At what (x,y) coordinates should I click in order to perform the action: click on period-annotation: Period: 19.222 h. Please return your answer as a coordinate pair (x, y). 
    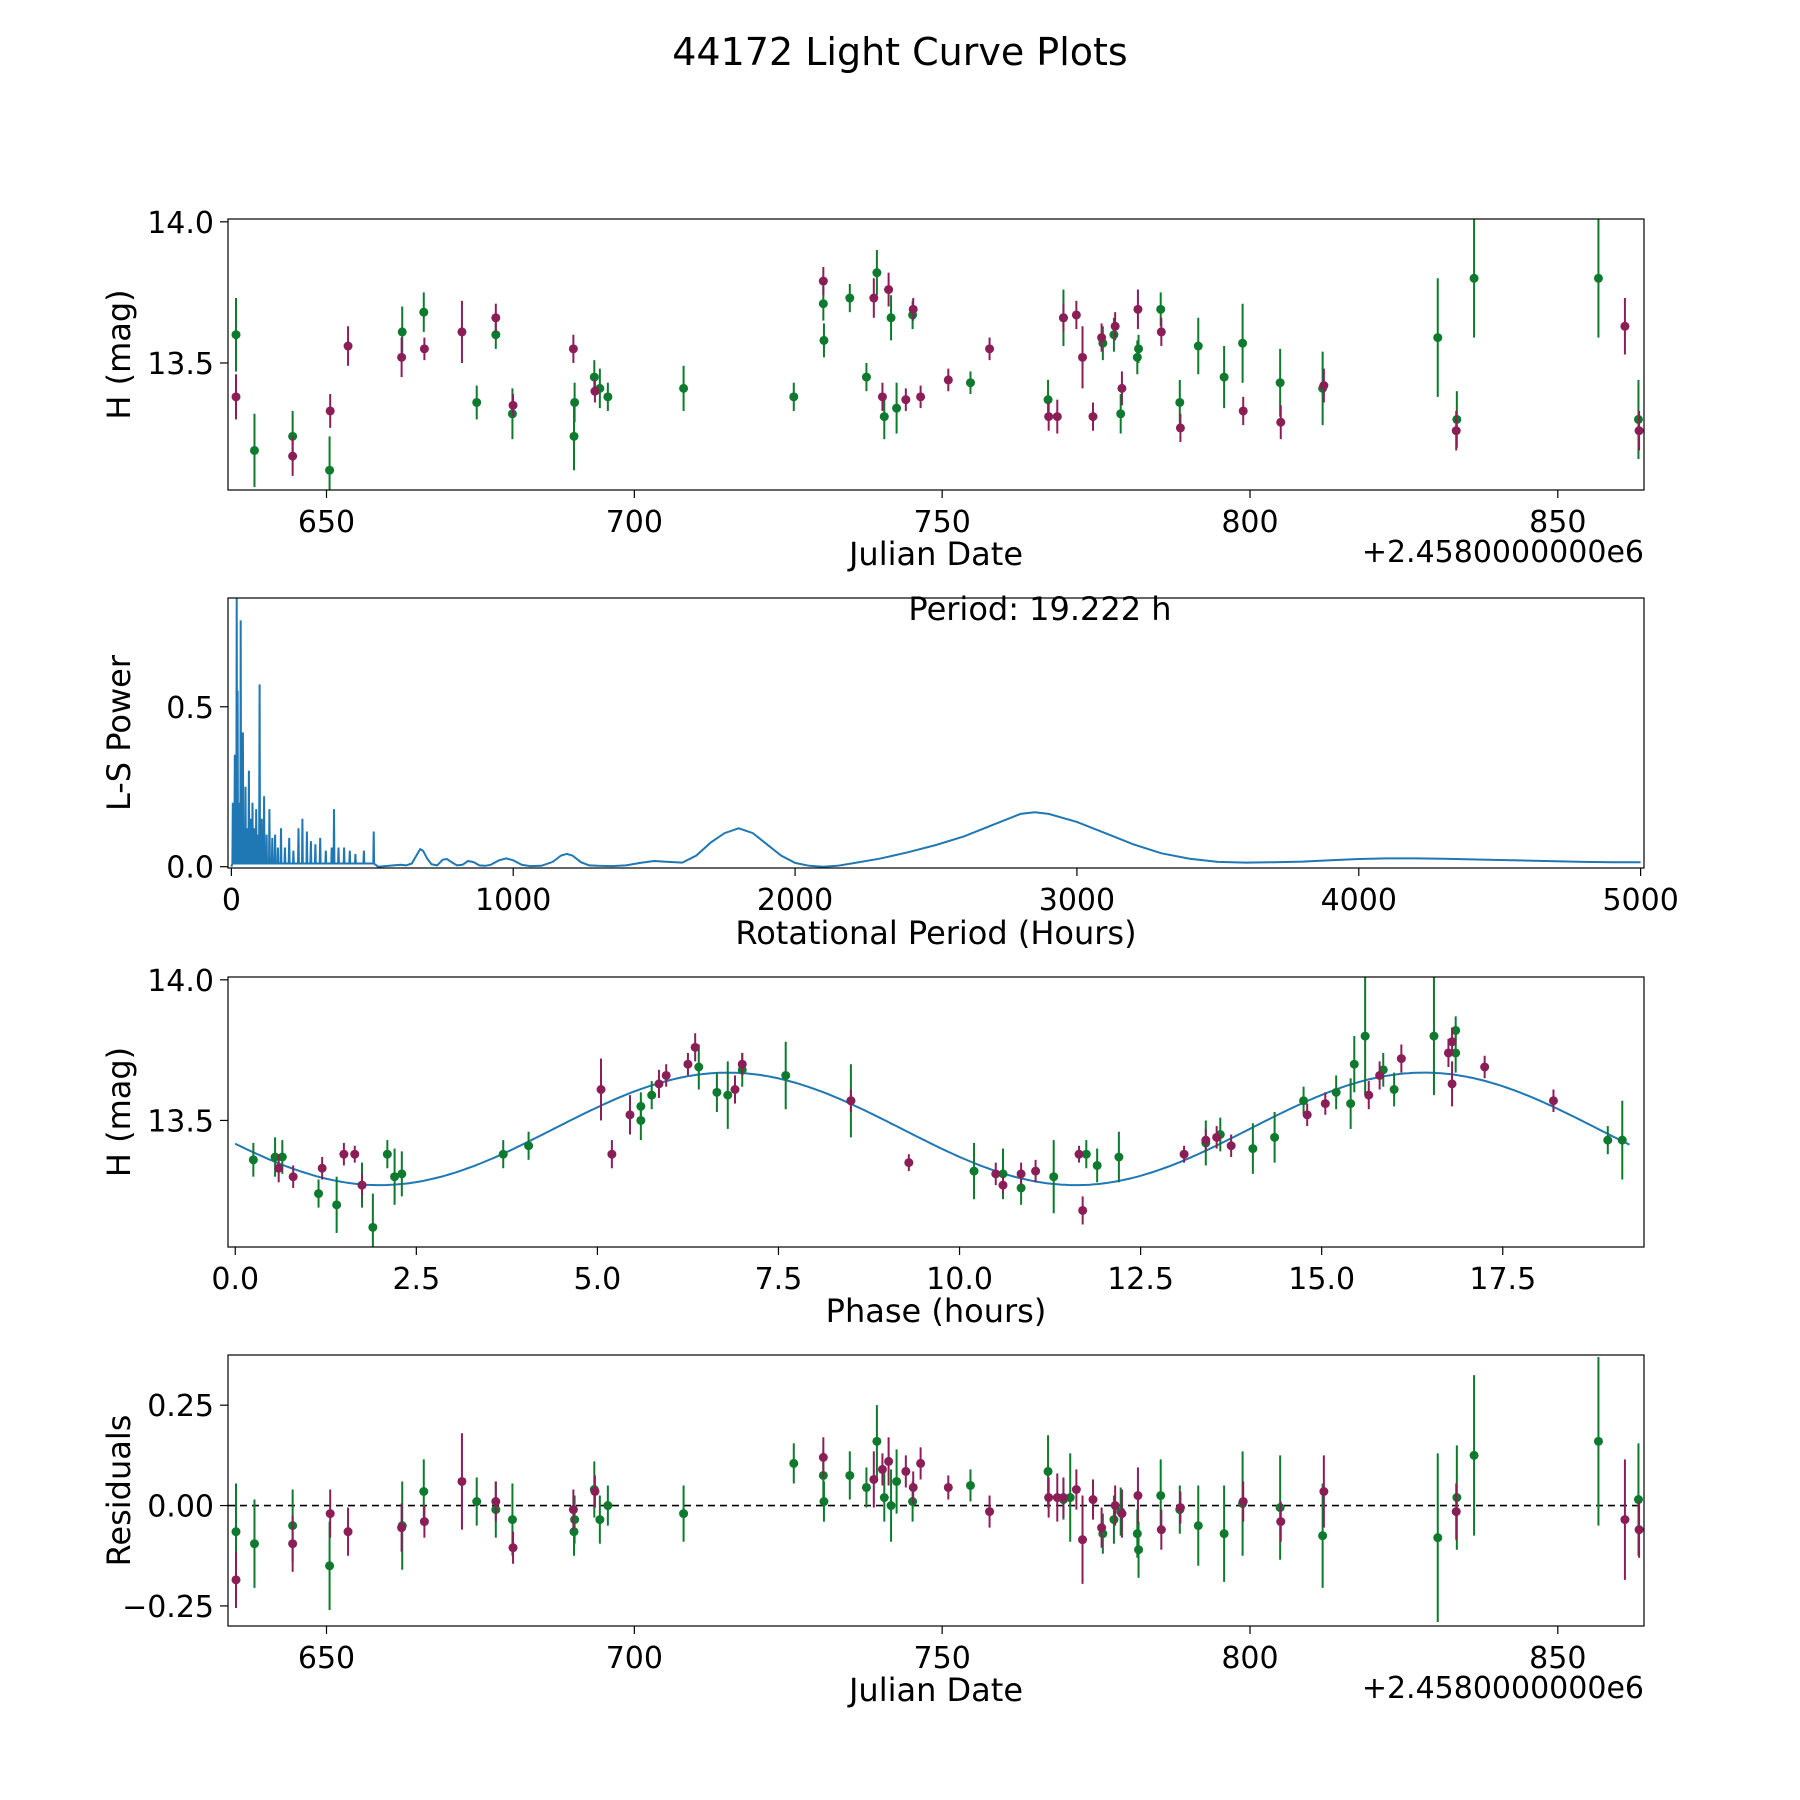
    Looking at the image, I should click on (1039, 609).